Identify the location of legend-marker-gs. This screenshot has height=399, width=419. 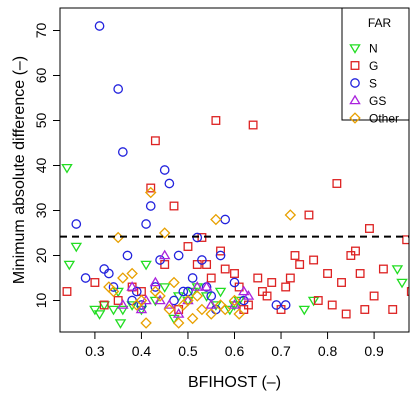
(355, 99).